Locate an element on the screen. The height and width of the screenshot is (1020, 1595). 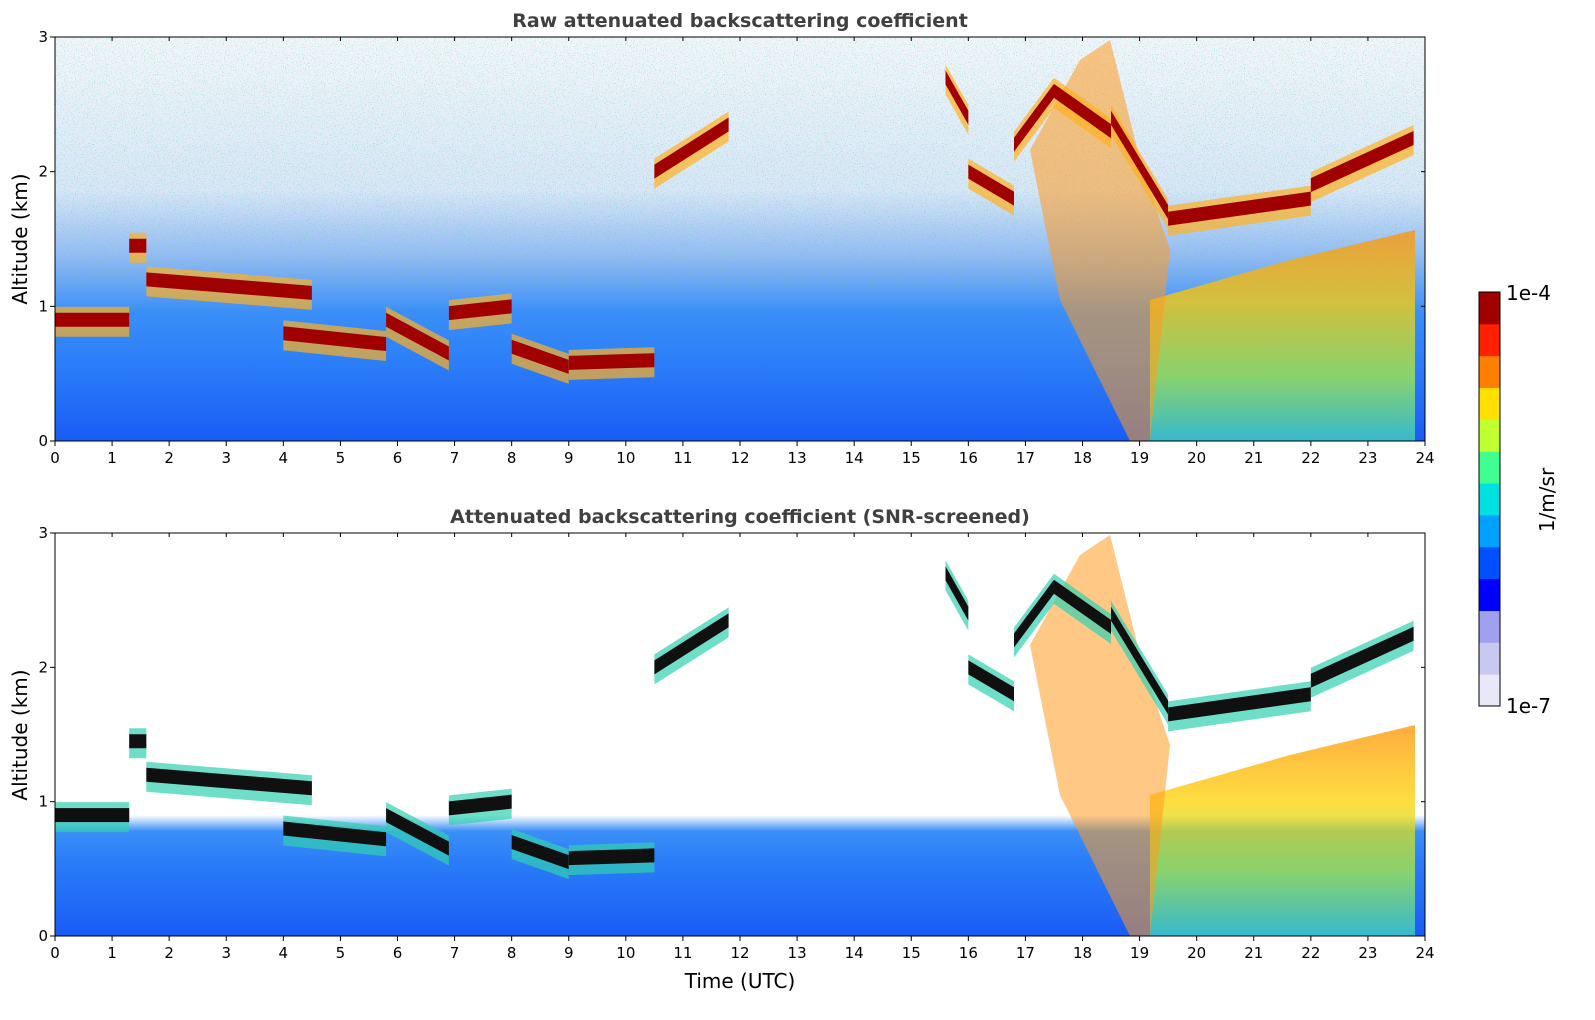
raw-x-tick-label: 12 is located at coordinates (739, 458).